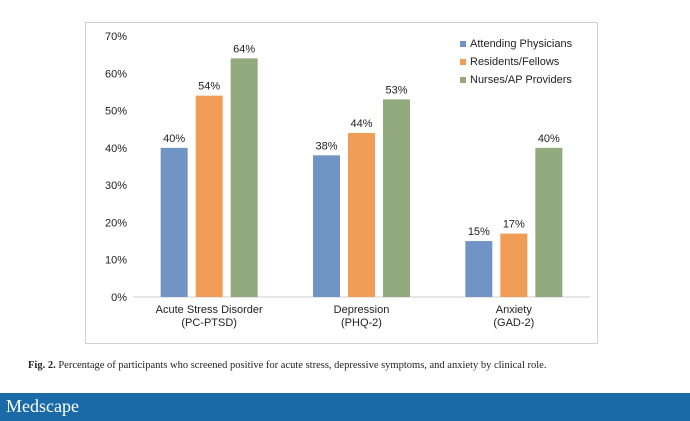  What do you see at coordinates (116, 149) in the screenshot?
I see `y-tick-label: 40%` at bounding box center [116, 149].